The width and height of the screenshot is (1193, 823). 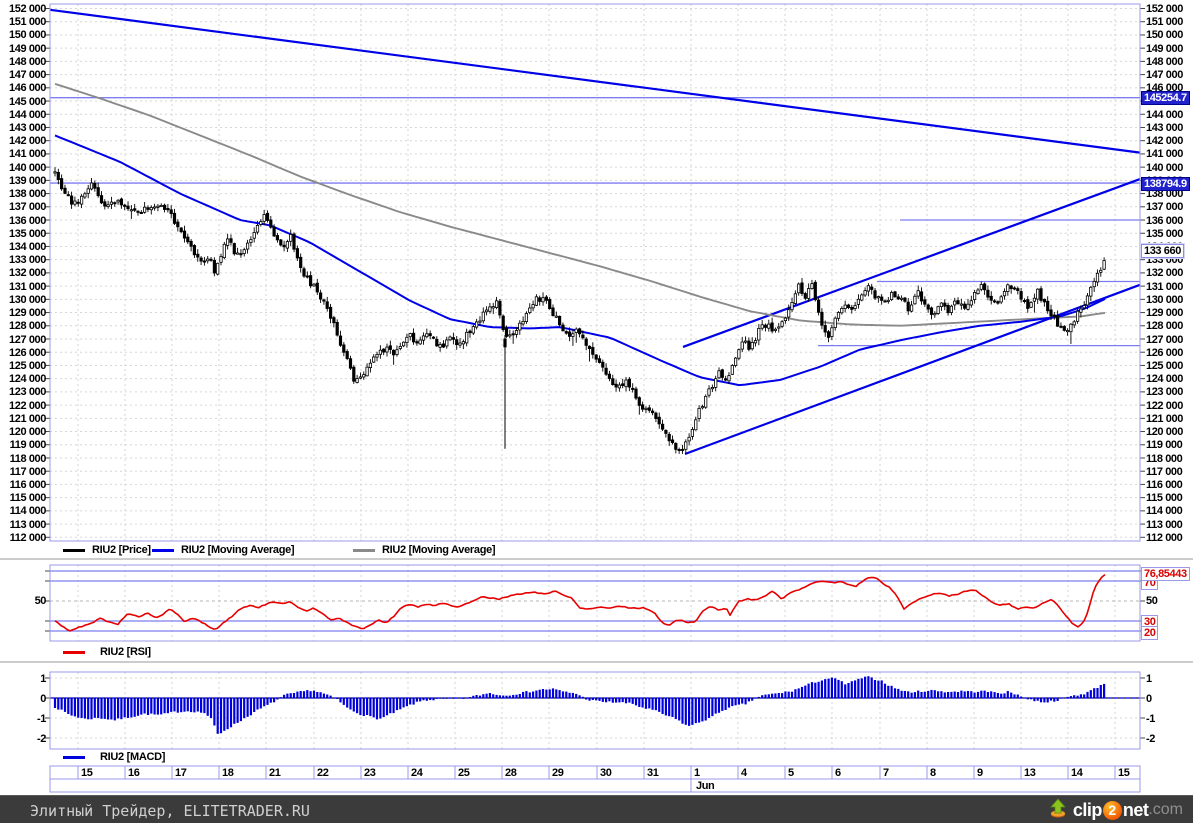 I want to click on date-cell-label: 28, so click(x=511, y=773).